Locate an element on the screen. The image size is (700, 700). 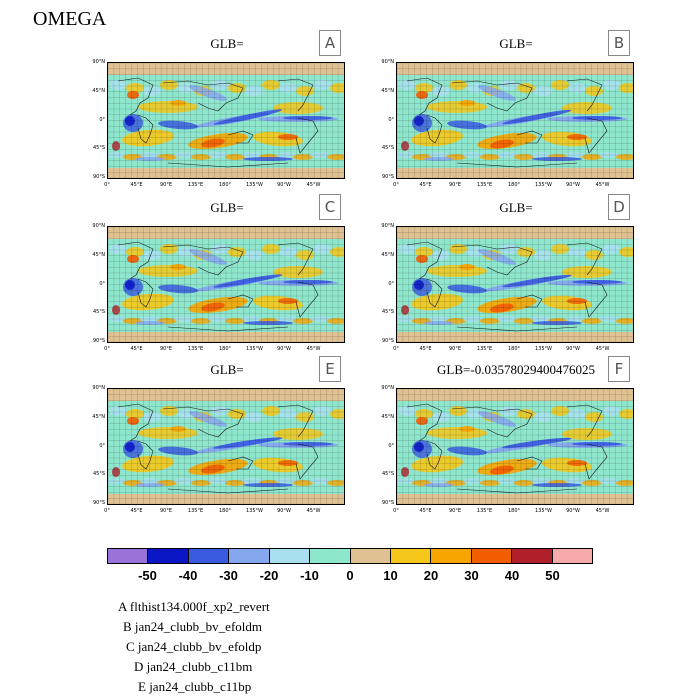
colorbar-tick-label: 10 is located at coordinates (390, 575).